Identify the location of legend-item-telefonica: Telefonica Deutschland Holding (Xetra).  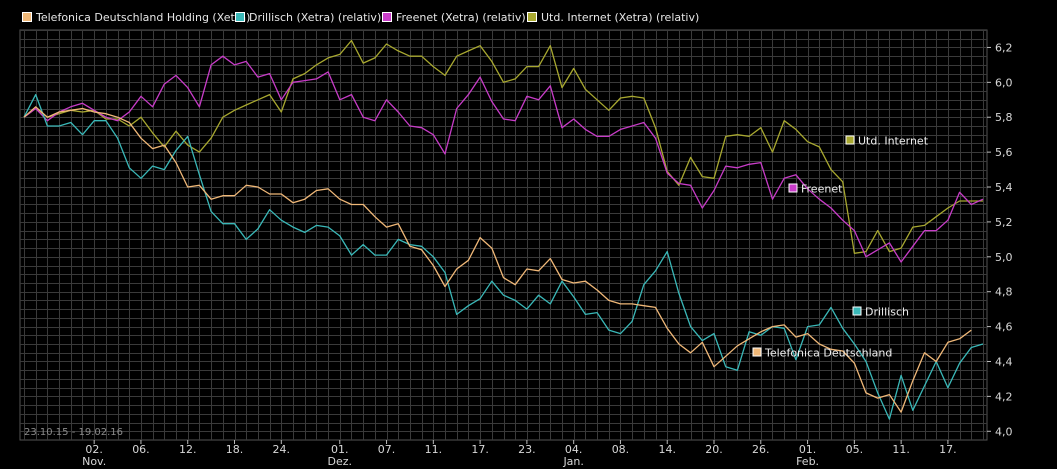
(136, 17).